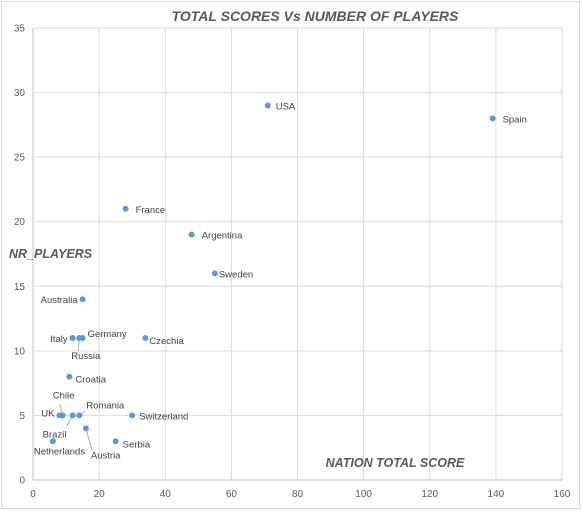  I want to click on point-label-serbia: Serbia, so click(137, 444).